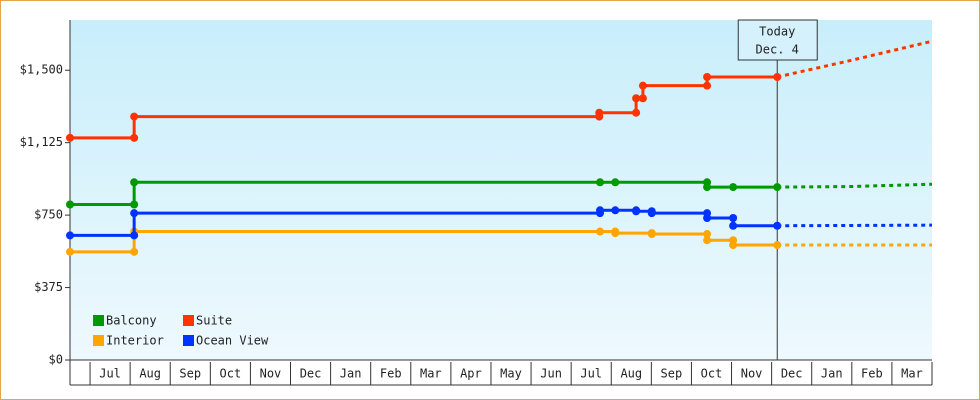 The height and width of the screenshot is (400, 980). What do you see at coordinates (232, 341) in the screenshot?
I see `legend-label: Ocean View` at bounding box center [232, 341].